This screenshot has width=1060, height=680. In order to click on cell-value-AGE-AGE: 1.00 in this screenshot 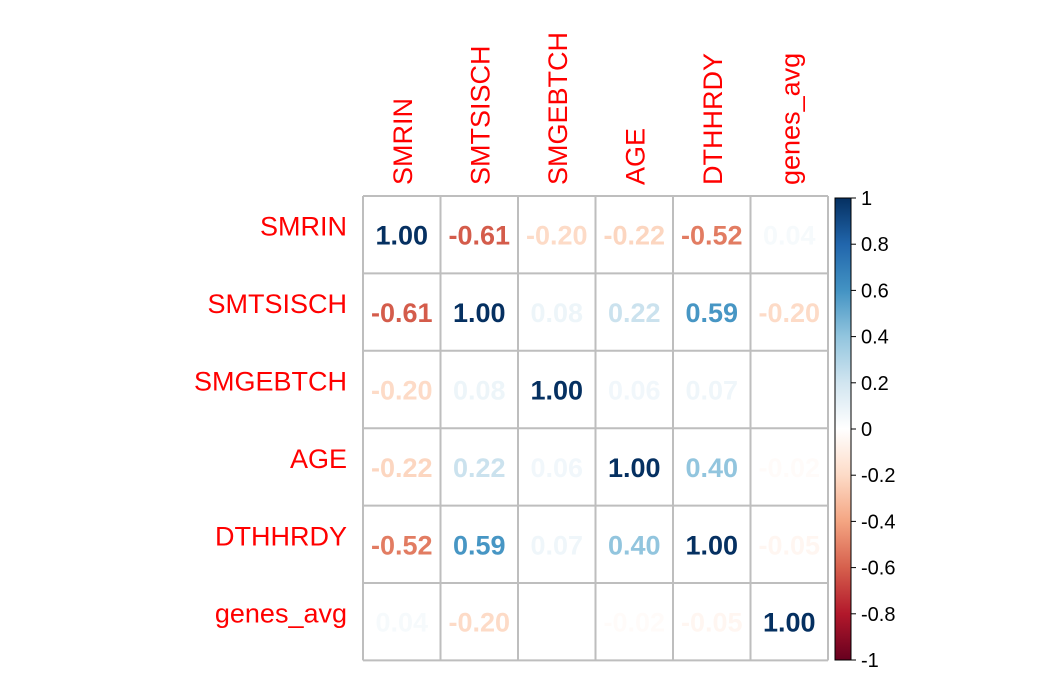, I will do `click(634, 468)`.